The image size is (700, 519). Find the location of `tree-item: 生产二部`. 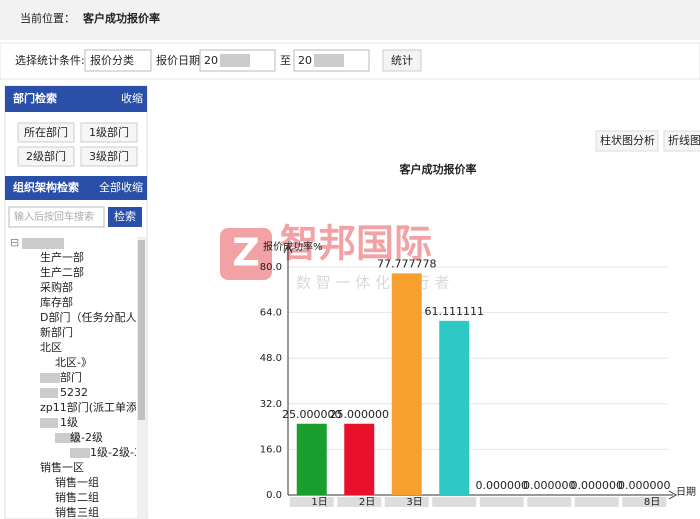

tree-item: 生产二部 is located at coordinates (62, 272).